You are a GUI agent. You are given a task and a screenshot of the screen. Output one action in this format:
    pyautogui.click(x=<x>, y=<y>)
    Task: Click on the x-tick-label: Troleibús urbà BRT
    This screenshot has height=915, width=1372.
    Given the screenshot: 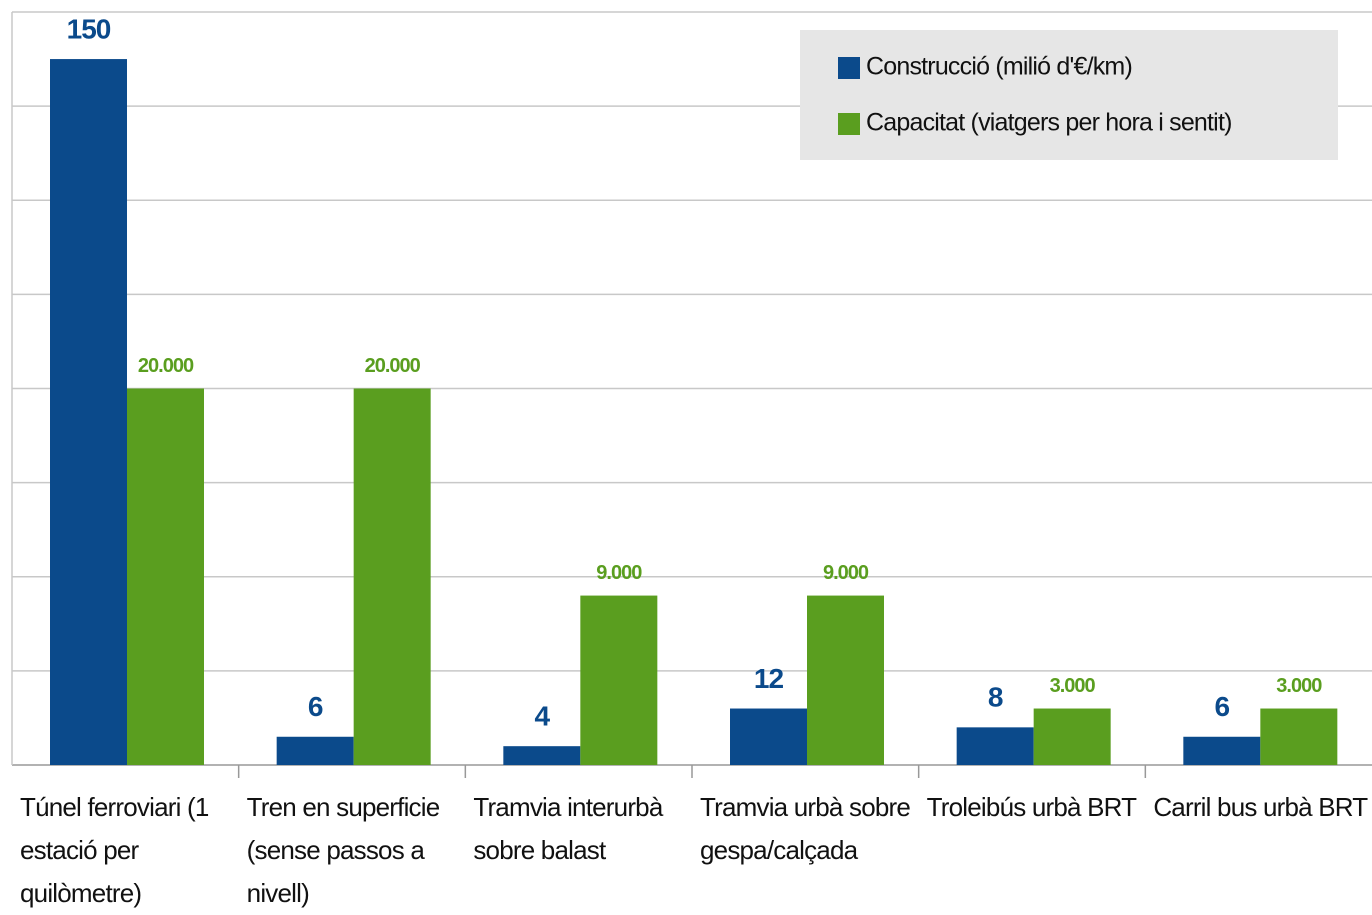 What is the action you would take?
    pyautogui.click(x=1031, y=807)
    